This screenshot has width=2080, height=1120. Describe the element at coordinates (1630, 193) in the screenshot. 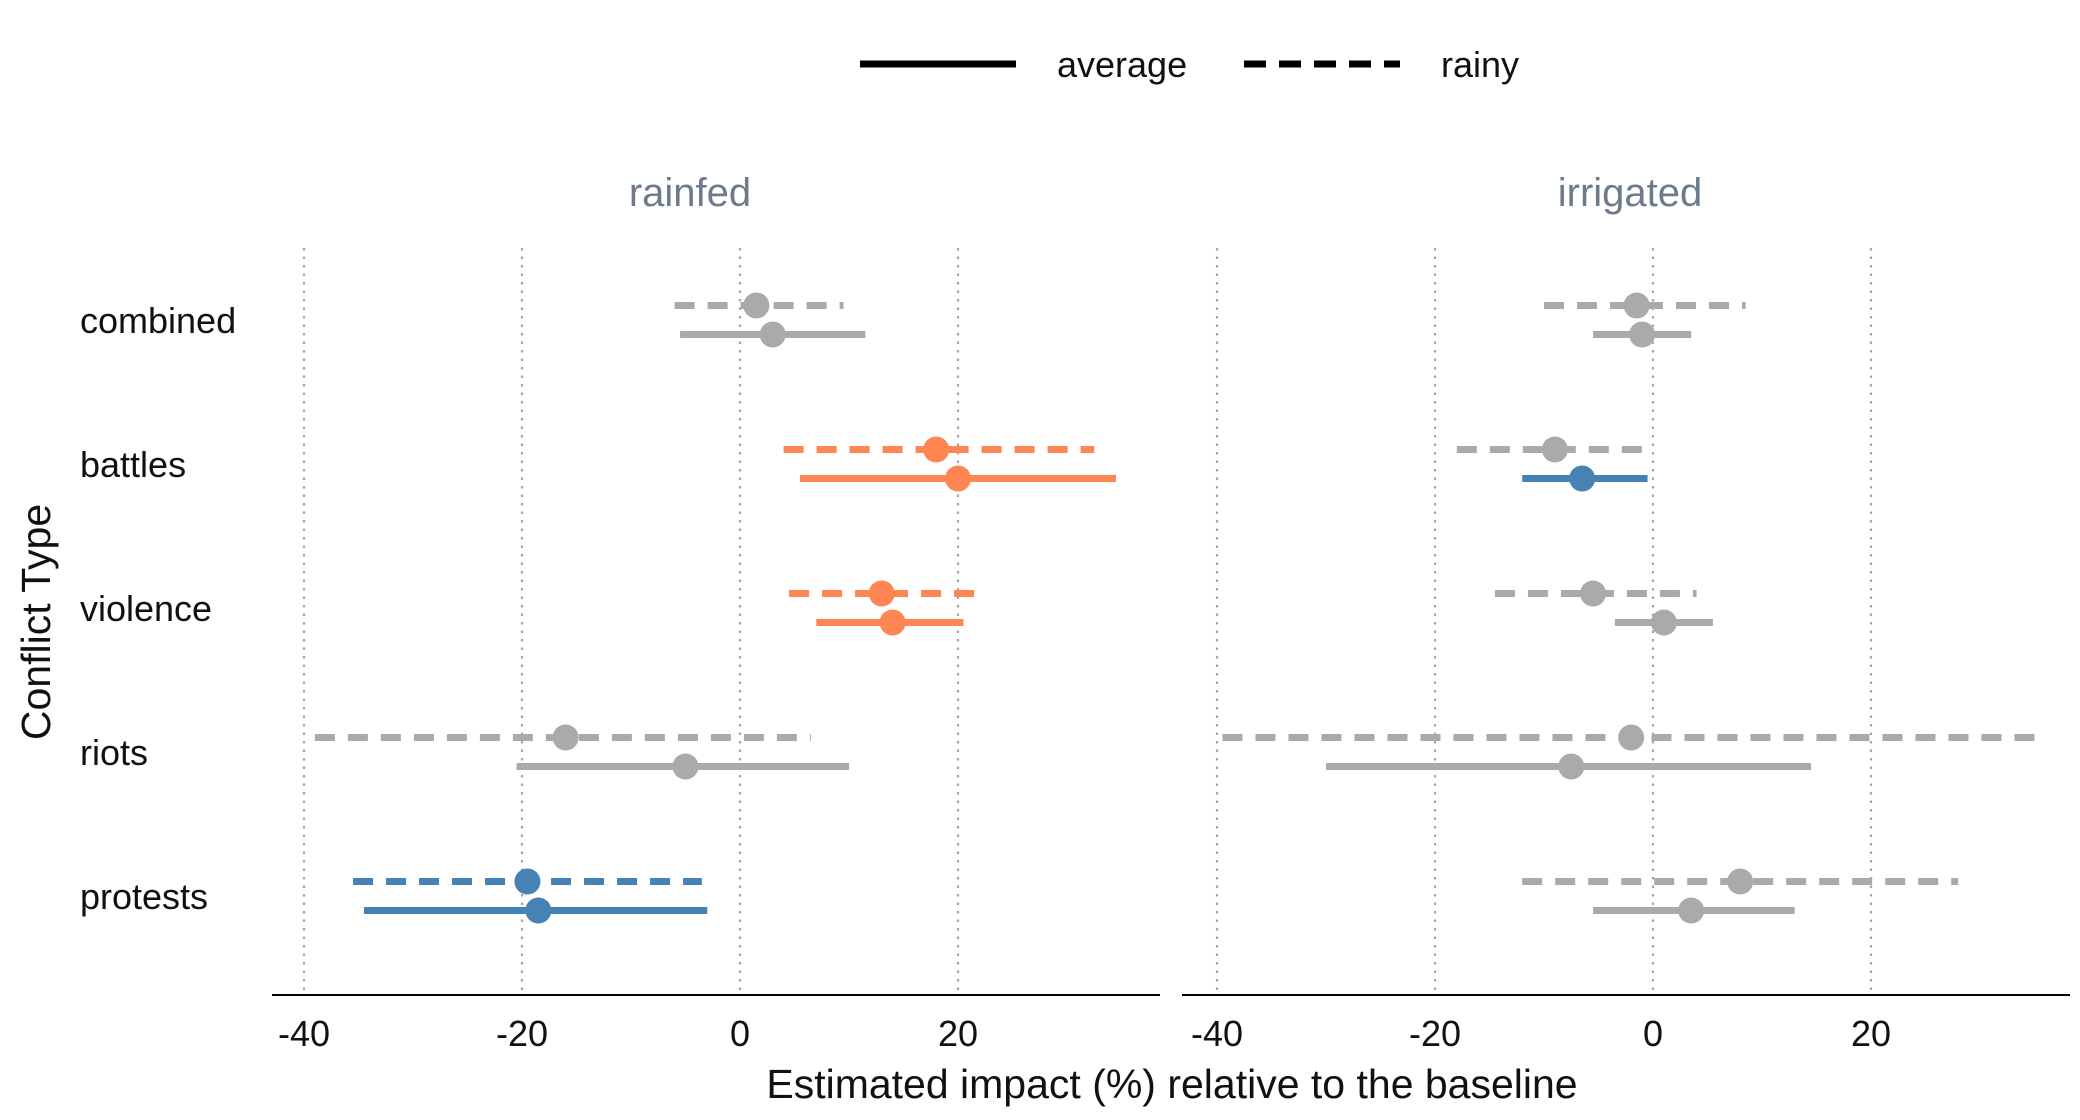

I see `panel-title-irrigated: irrigated` at that location.